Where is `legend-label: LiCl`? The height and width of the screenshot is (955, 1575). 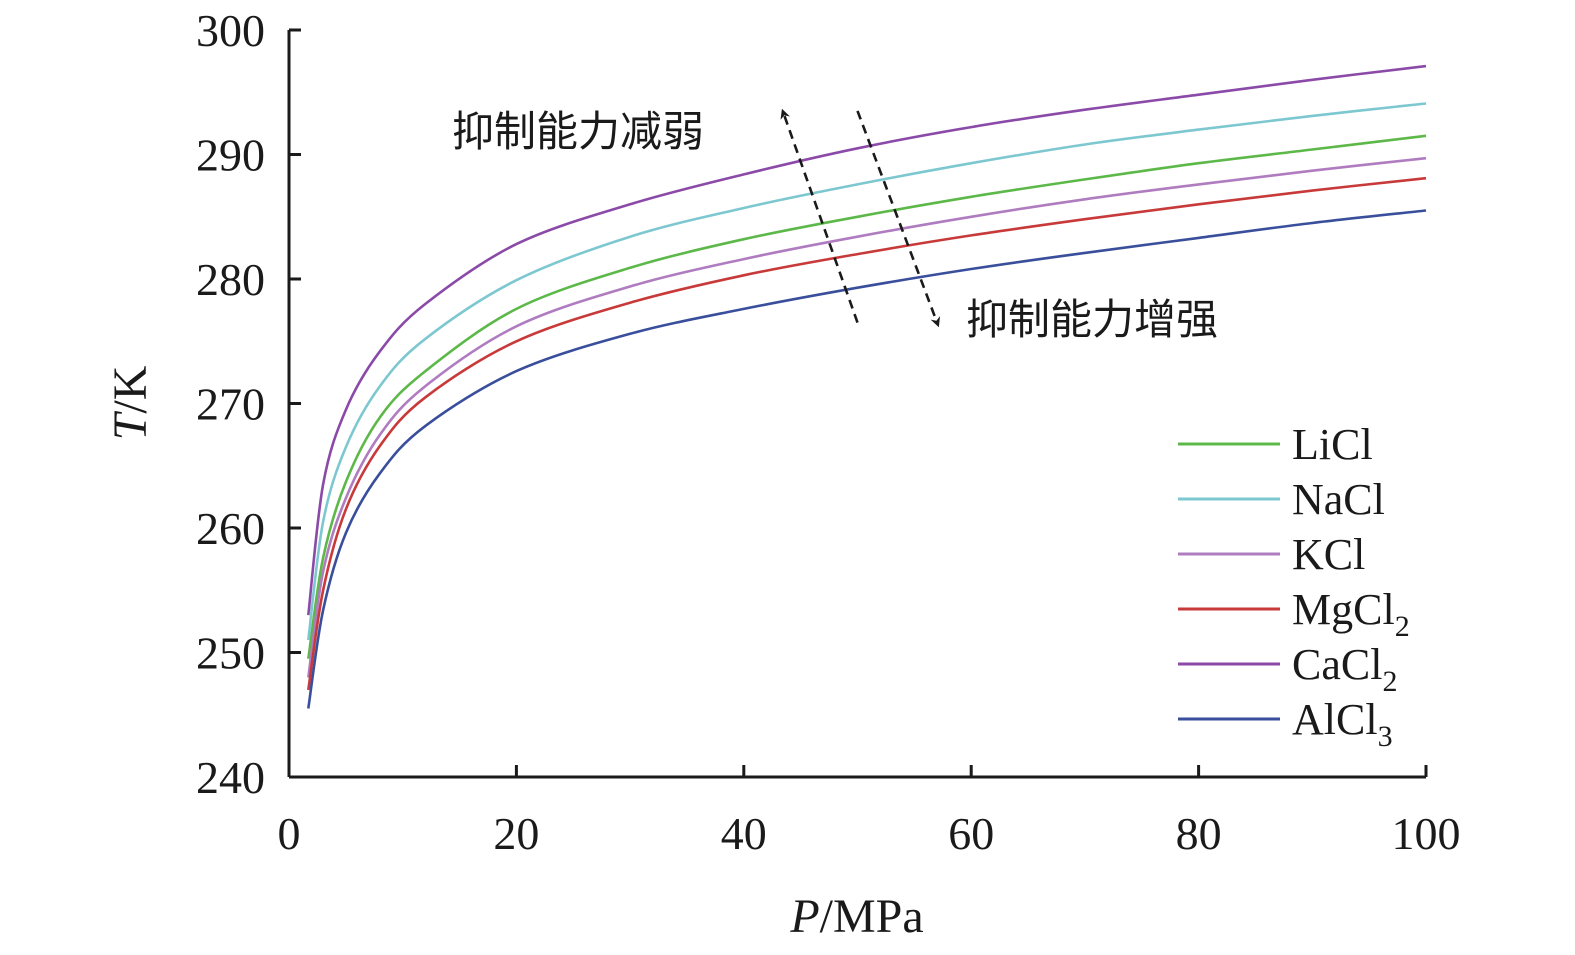
legend-label: LiCl is located at coordinates (1332, 444).